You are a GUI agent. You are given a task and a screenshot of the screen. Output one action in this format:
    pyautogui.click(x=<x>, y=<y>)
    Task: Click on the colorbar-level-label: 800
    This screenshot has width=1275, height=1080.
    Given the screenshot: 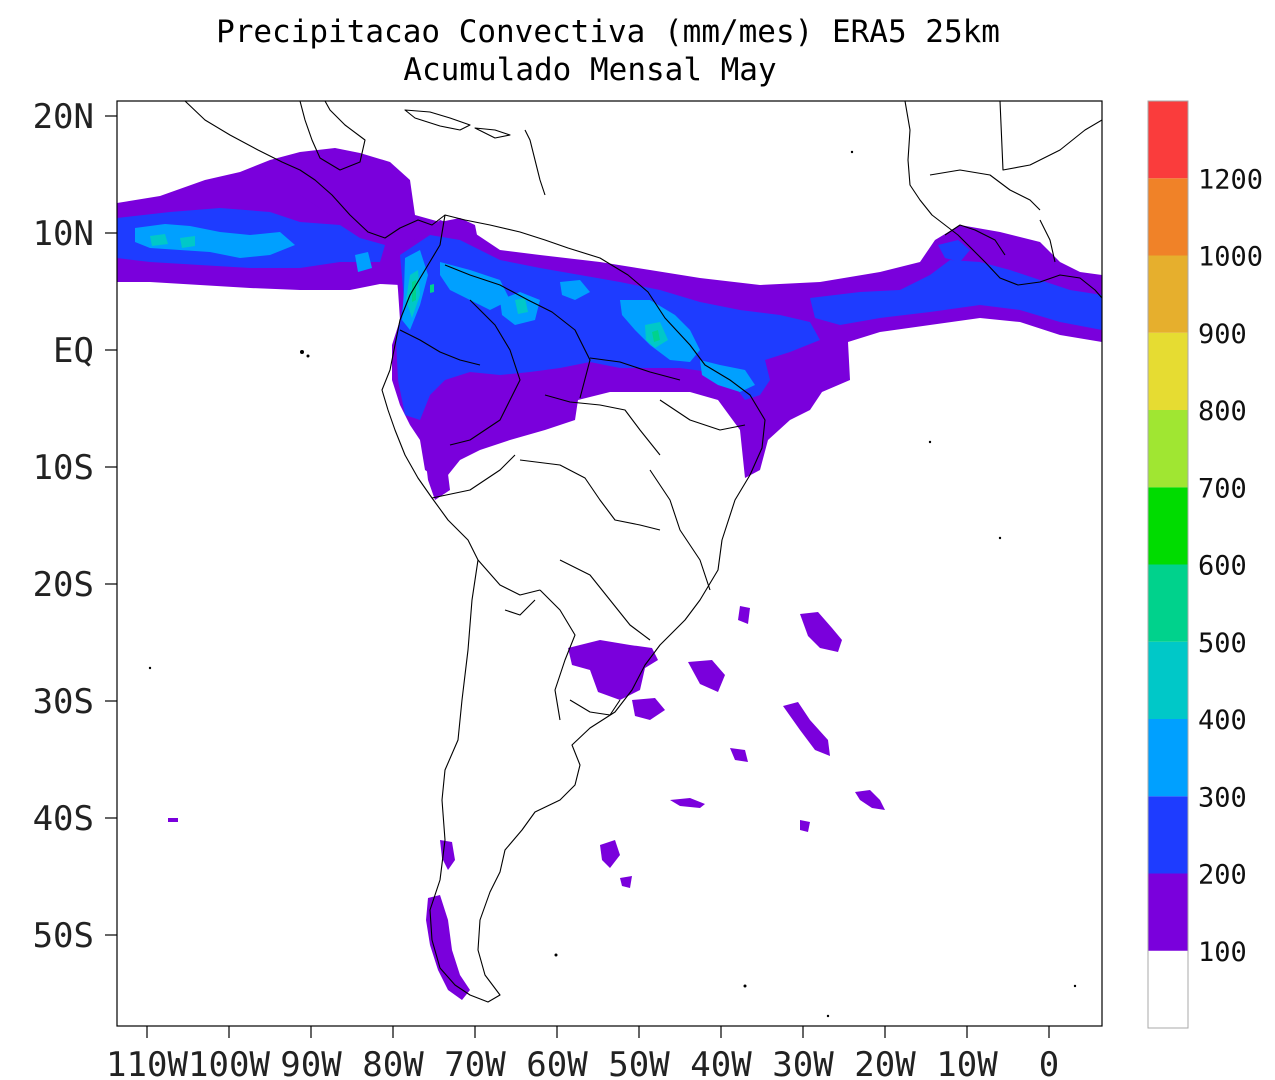 What is the action you would take?
    pyautogui.click(x=1222, y=411)
    